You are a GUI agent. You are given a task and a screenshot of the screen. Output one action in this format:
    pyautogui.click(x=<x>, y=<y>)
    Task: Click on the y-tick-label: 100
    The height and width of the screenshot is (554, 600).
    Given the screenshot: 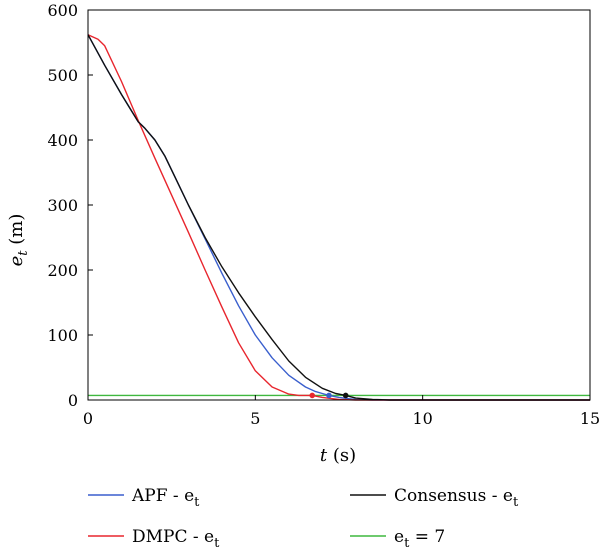 What is the action you would take?
    pyautogui.click(x=62, y=335)
    